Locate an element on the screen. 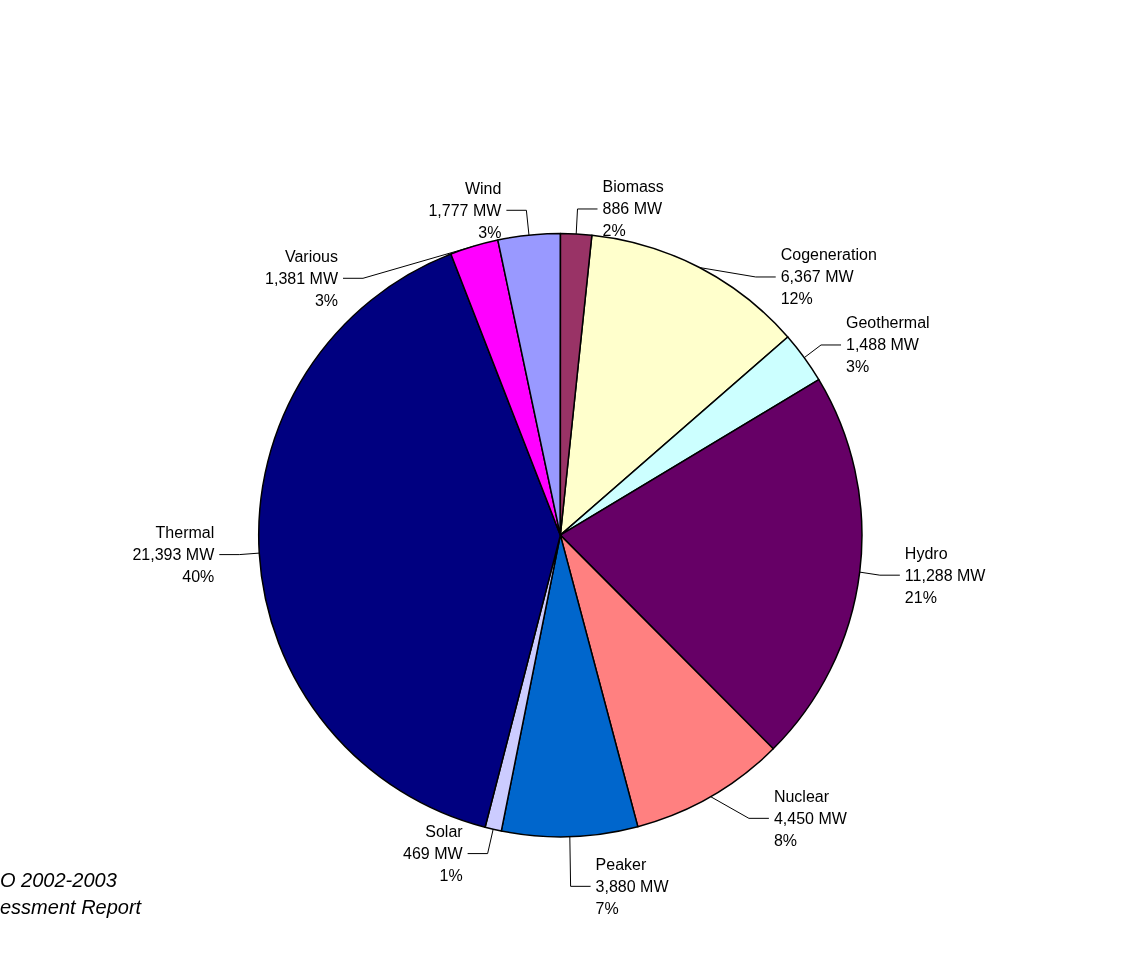  data-label: 1,777 MW 3% is located at coordinates (465, 221).